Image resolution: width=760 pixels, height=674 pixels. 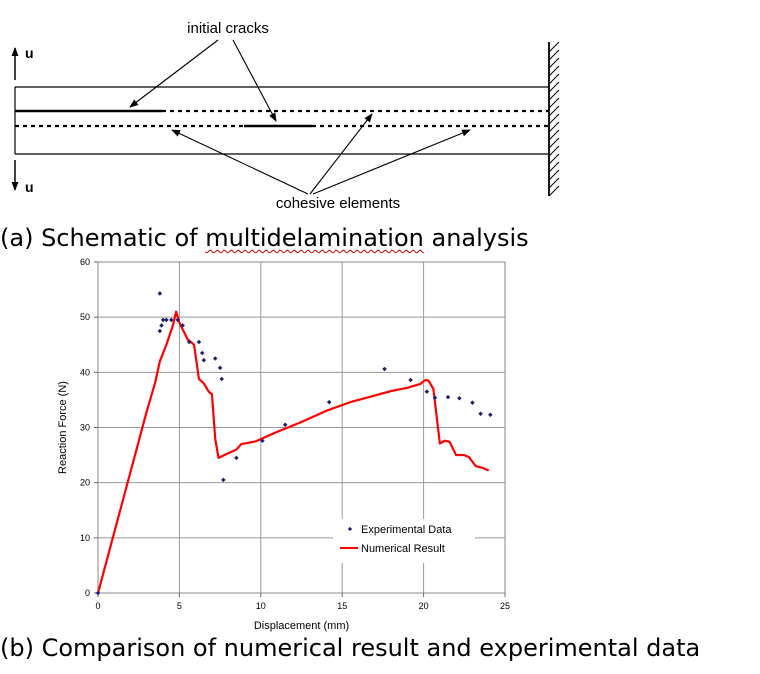 I want to click on cohesive-elements-label: cohesive elements, so click(x=338, y=203).